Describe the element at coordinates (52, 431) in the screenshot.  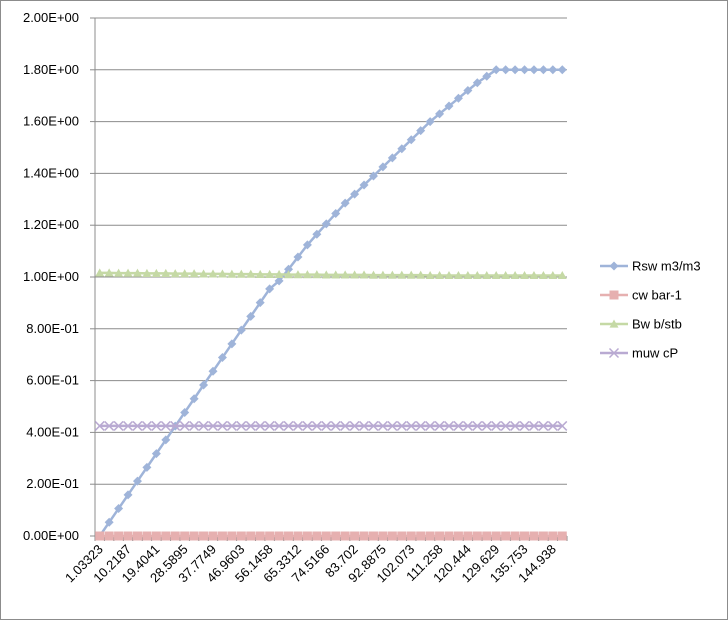
I see `y-tick-label: 4.00E-01` at that location.